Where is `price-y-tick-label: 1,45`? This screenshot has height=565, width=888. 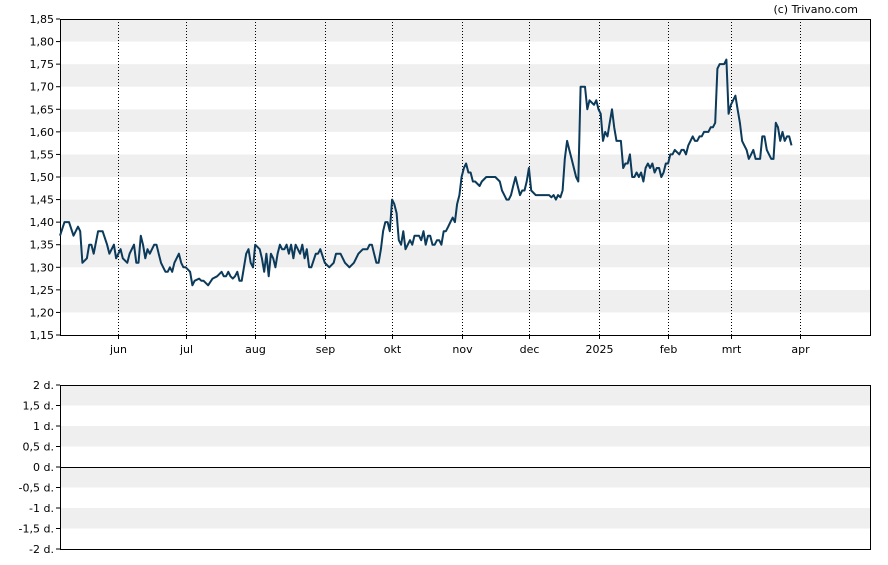
price-y-tick-label: 1,45 is located at coordinates (42, 200).